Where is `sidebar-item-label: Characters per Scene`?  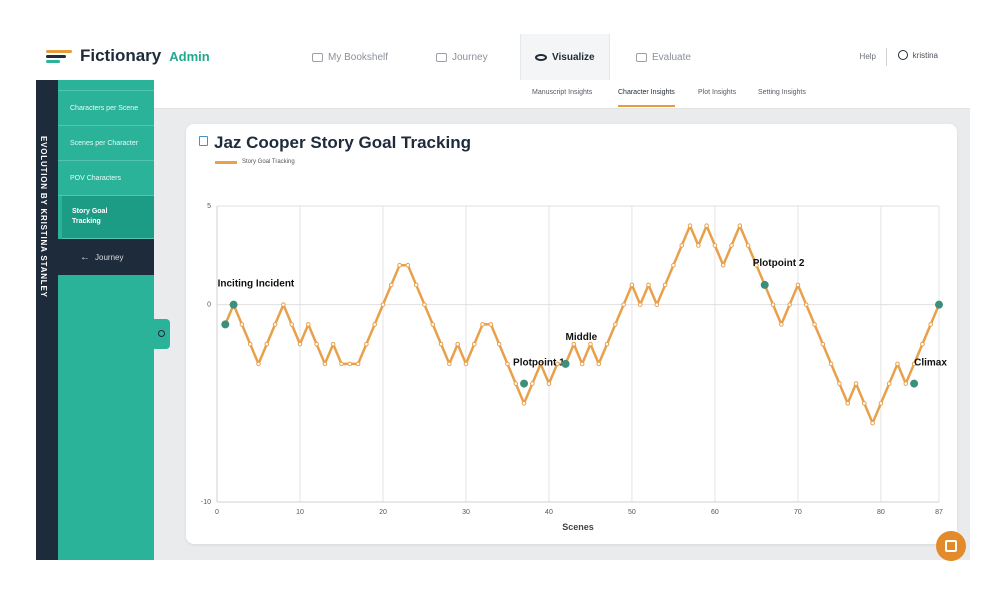
sidebar-item-label: Characters per Scene is located at coordinates (104, 108).